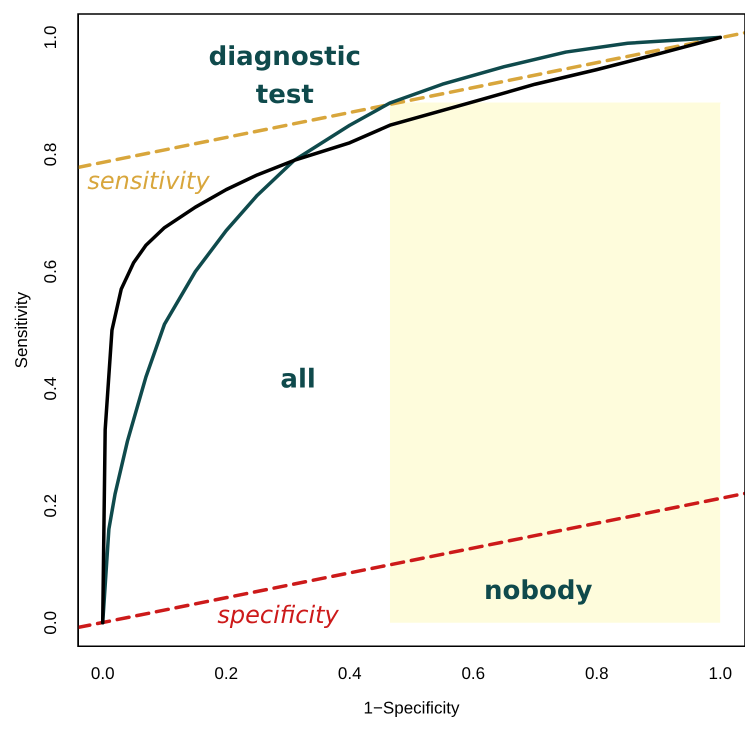 The width and height of the screenshot is (753, 735). I want to click on annotation: nobody, so click(538, 591).